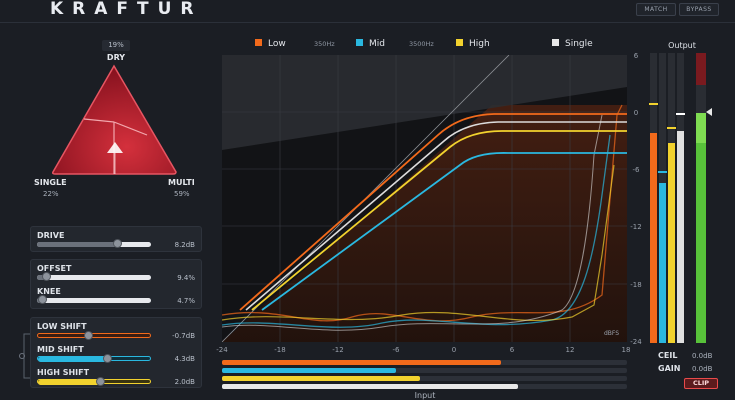 Image resolution: width=735 pixels, height=400 pixels. What do you see at coordinates (512, 350) in the screenshot?
I see `x-tick-6: 6` at bounding box center [512, 350].